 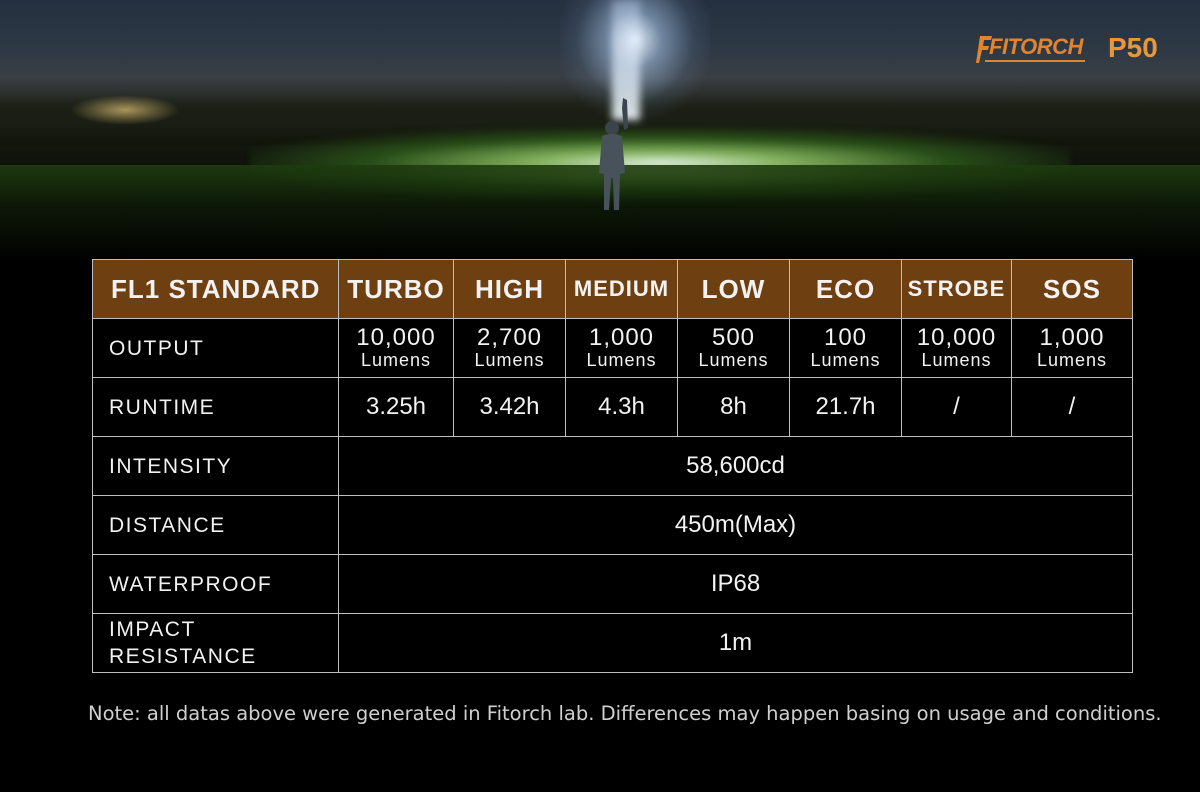 I want to click on intensity-value: 58,600cd, so click(x=735, y=466).